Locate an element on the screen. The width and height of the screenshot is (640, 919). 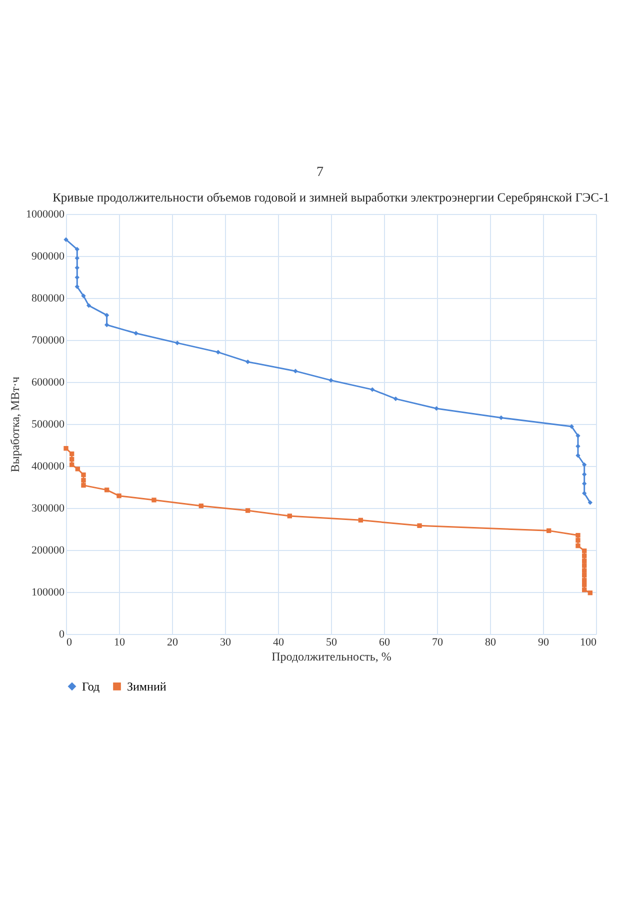
x-axis-title: Продолжительность, % is located at coordinates (332, 657).